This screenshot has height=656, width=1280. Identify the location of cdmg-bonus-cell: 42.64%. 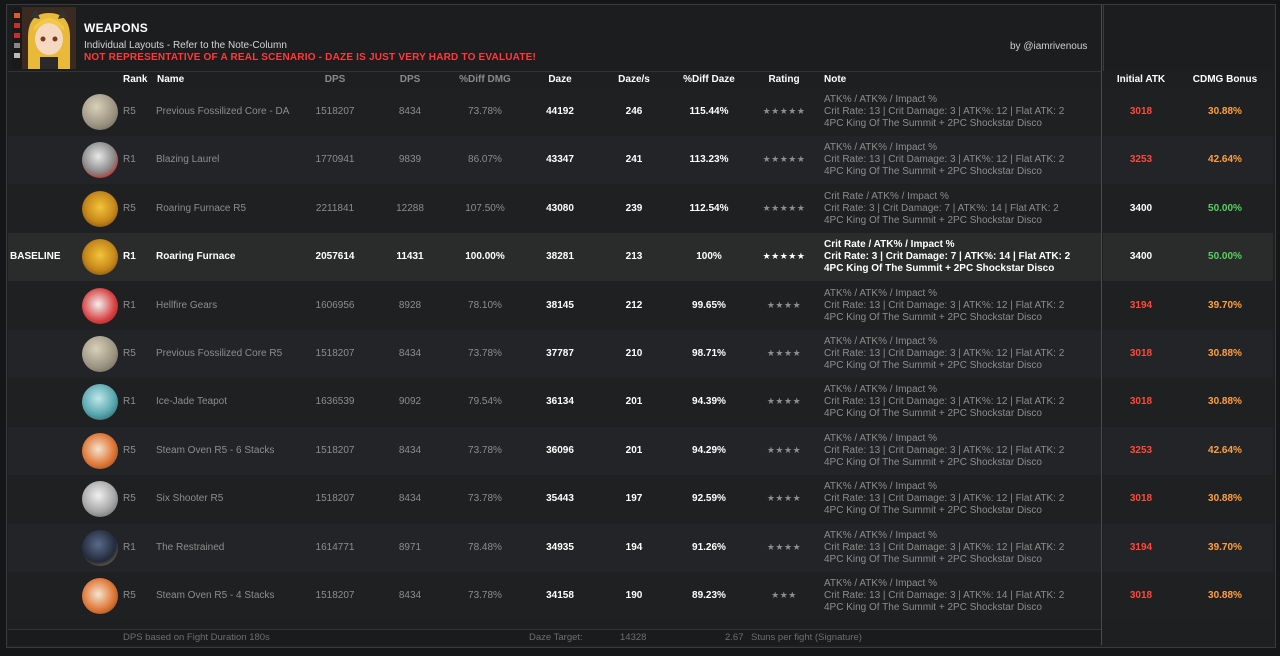
(1225, 159).